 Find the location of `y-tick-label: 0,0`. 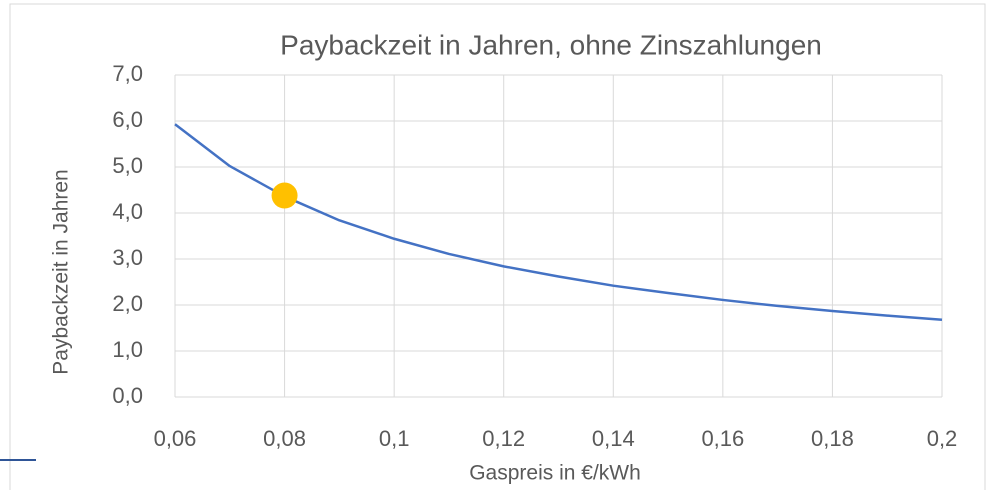

y-tick-label: 0,0 is located at coordinates (127, 395).